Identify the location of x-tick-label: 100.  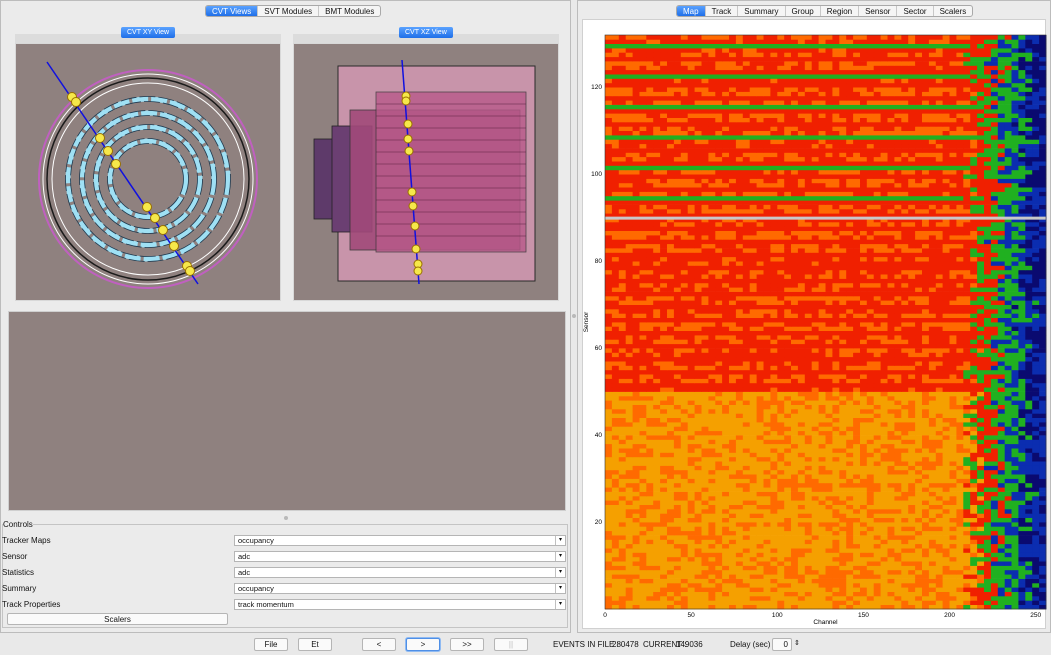
(777, 615).